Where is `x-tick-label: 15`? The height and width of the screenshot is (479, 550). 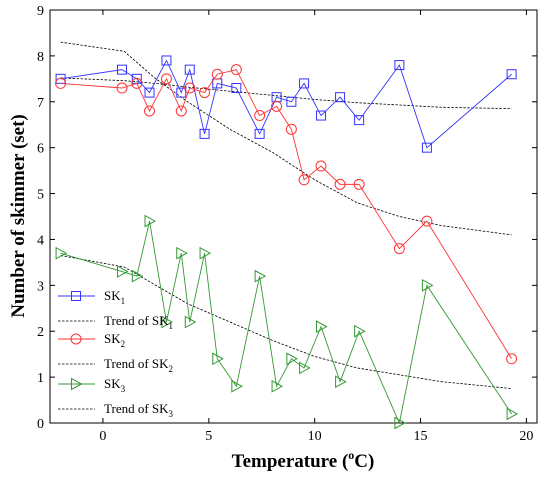
x-tick-label: 15 is located at coordinates (421, 436).